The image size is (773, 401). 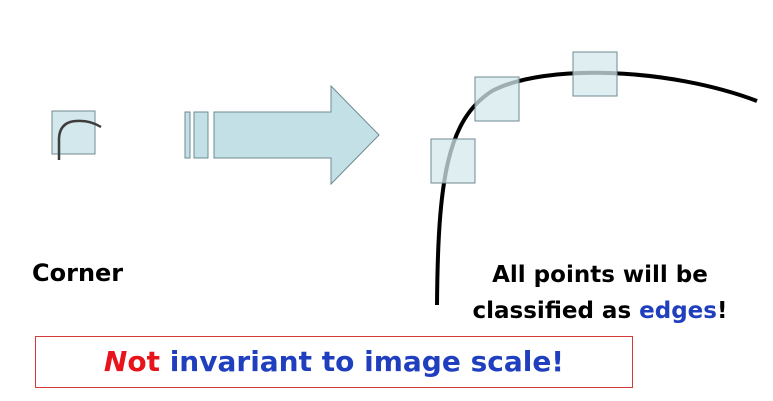 I want to click on corner-label: Corner, so click(x=78, y=273).